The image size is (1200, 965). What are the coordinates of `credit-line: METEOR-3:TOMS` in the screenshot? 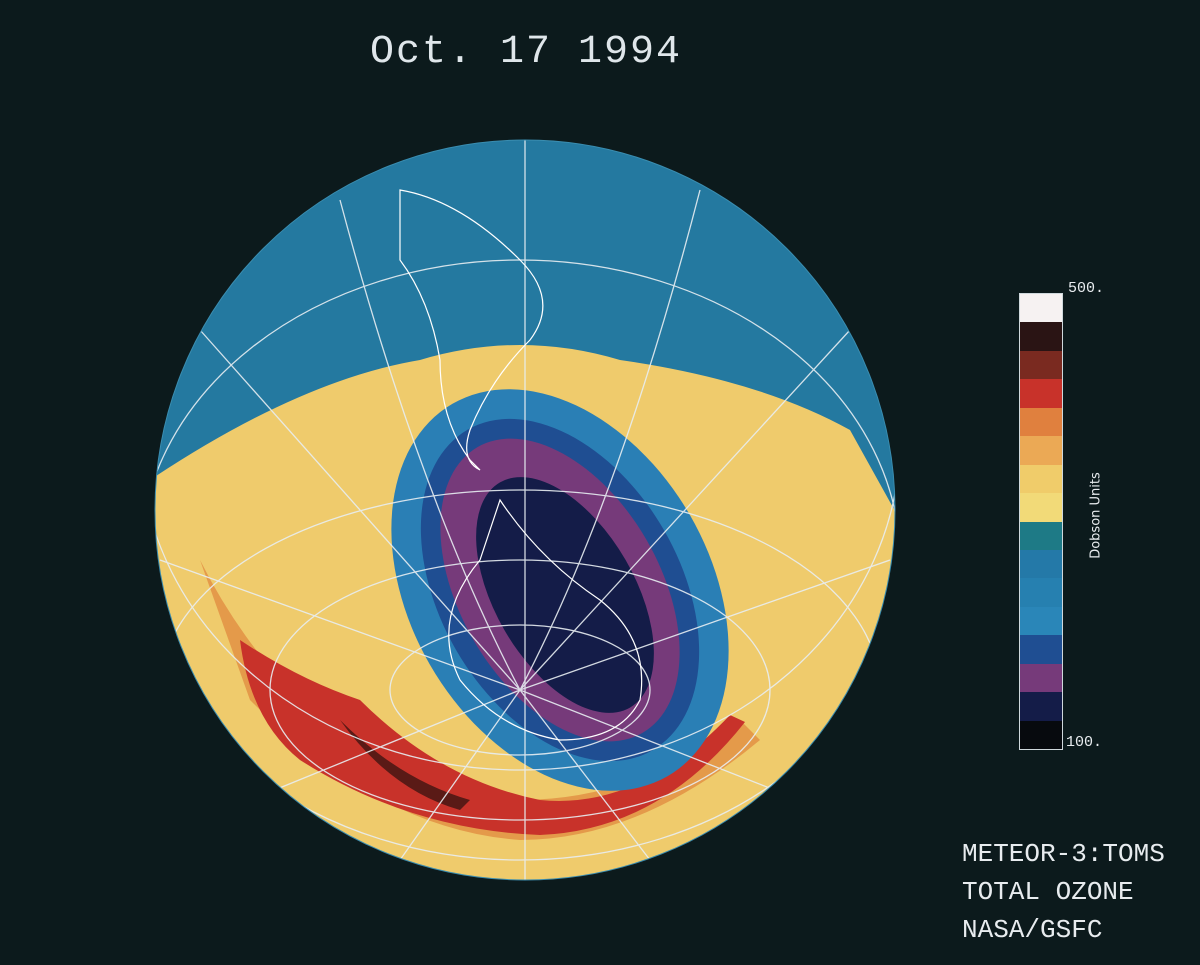 It's located at (1063, 854).